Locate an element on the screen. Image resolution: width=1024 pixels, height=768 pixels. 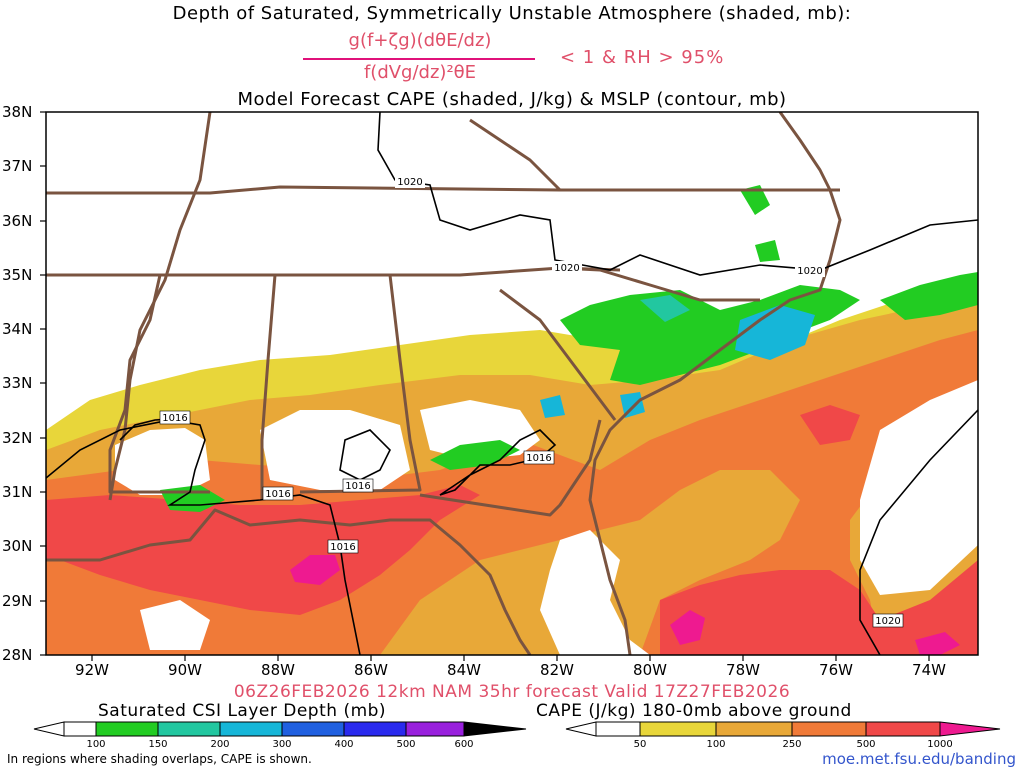
lat-label: 36N is located at coordinates (17, 221).